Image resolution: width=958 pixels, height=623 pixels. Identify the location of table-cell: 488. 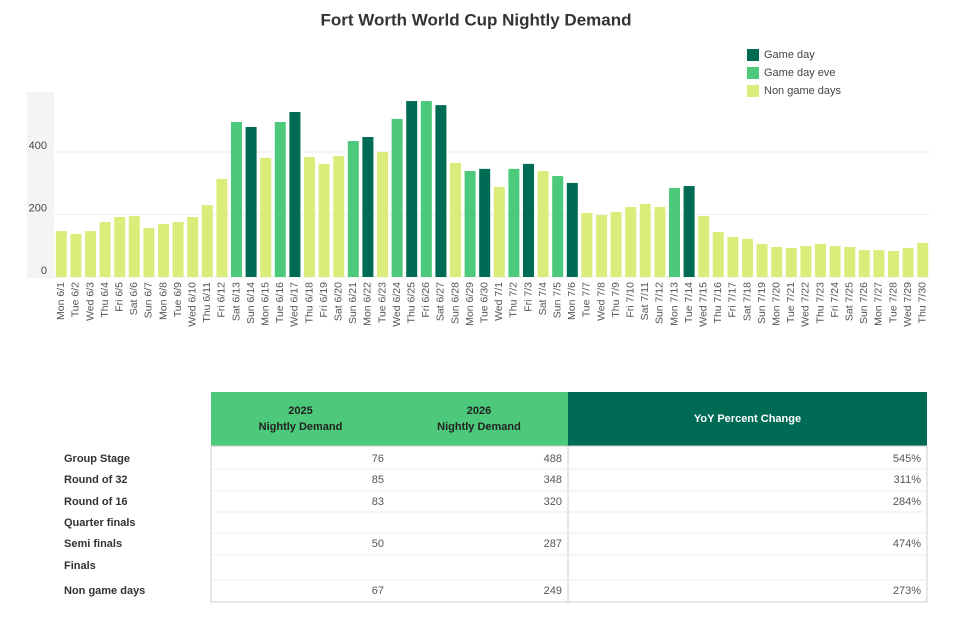
(553, 459).